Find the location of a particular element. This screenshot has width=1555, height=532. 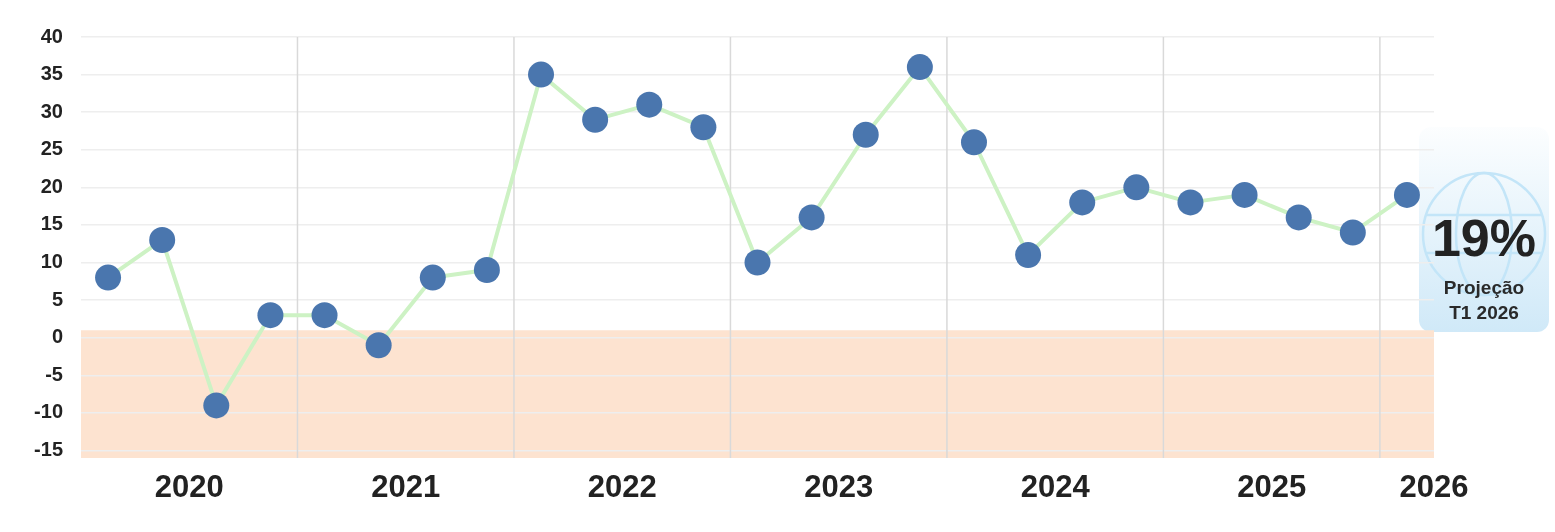

text: Projeção T1 2026 is located at coordinates (1484, 300).